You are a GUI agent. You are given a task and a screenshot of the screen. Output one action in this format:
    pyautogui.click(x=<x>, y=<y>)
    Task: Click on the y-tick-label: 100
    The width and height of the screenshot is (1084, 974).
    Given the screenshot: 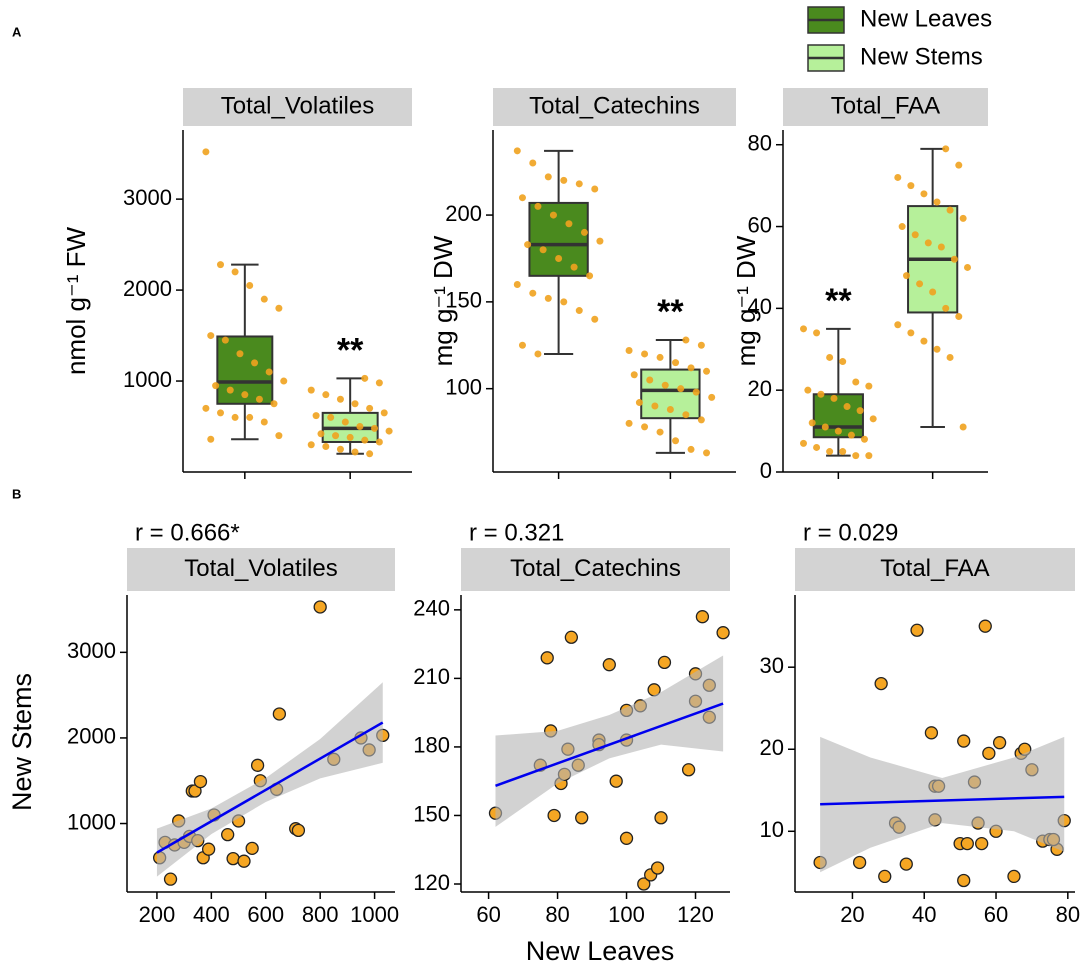 What is the action you would take?
    pyautogui.click(x=463, y=386)
    